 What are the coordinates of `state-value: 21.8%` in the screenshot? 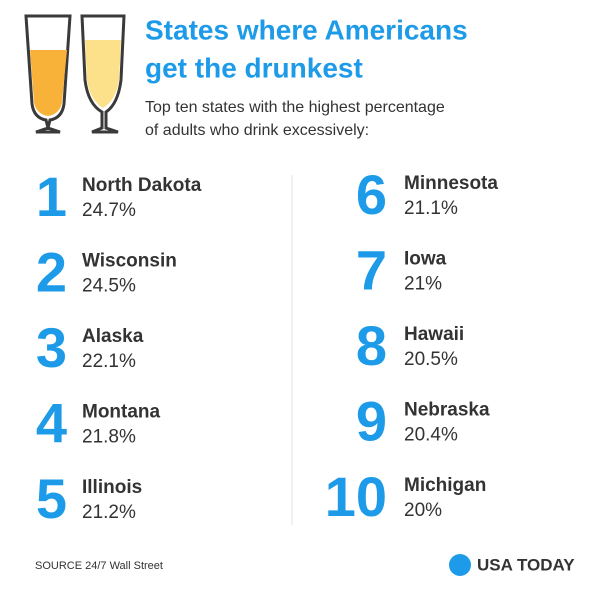 It's located at (109, 437).